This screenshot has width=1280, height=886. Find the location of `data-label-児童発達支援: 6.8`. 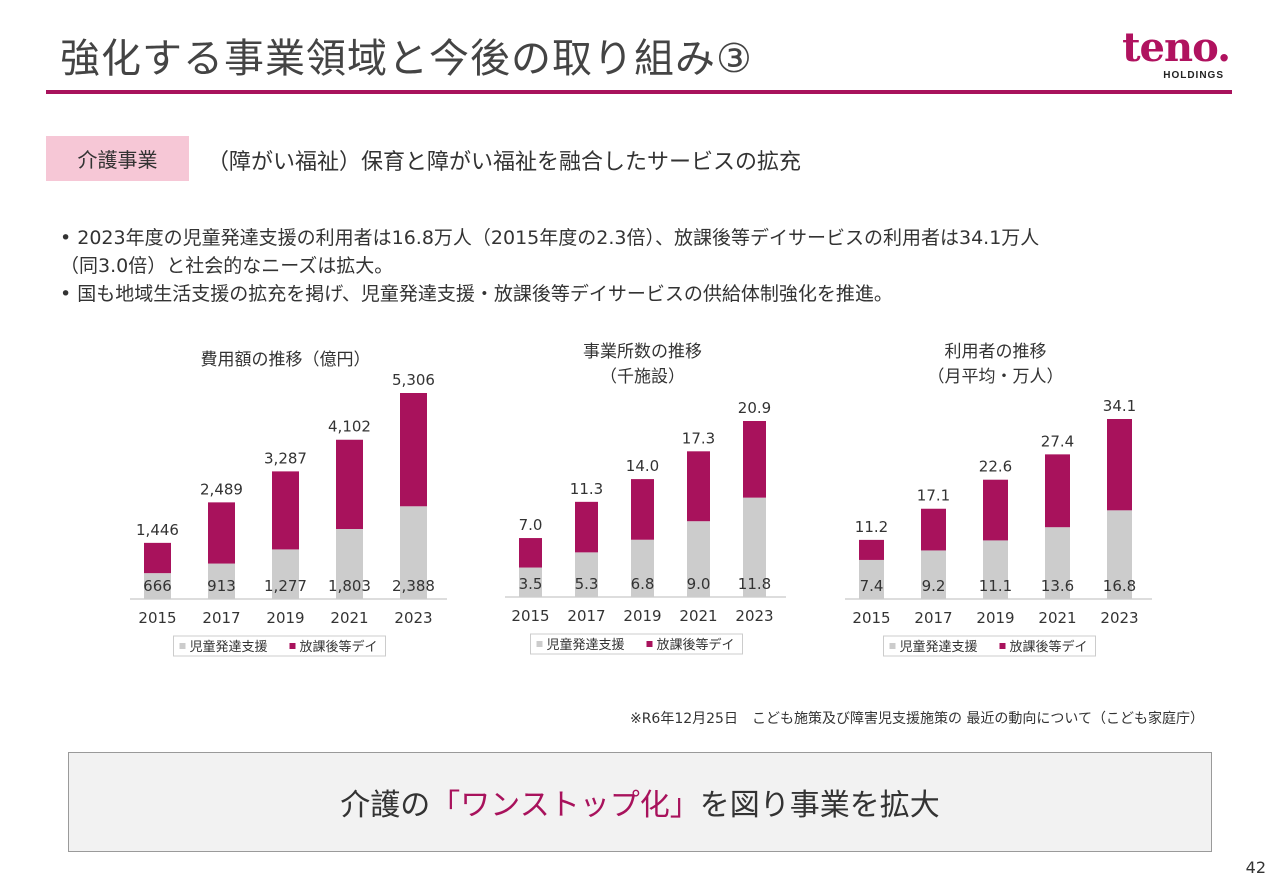

data-label-児童発達支援: 6.8 is located at coordinates (643, 584).